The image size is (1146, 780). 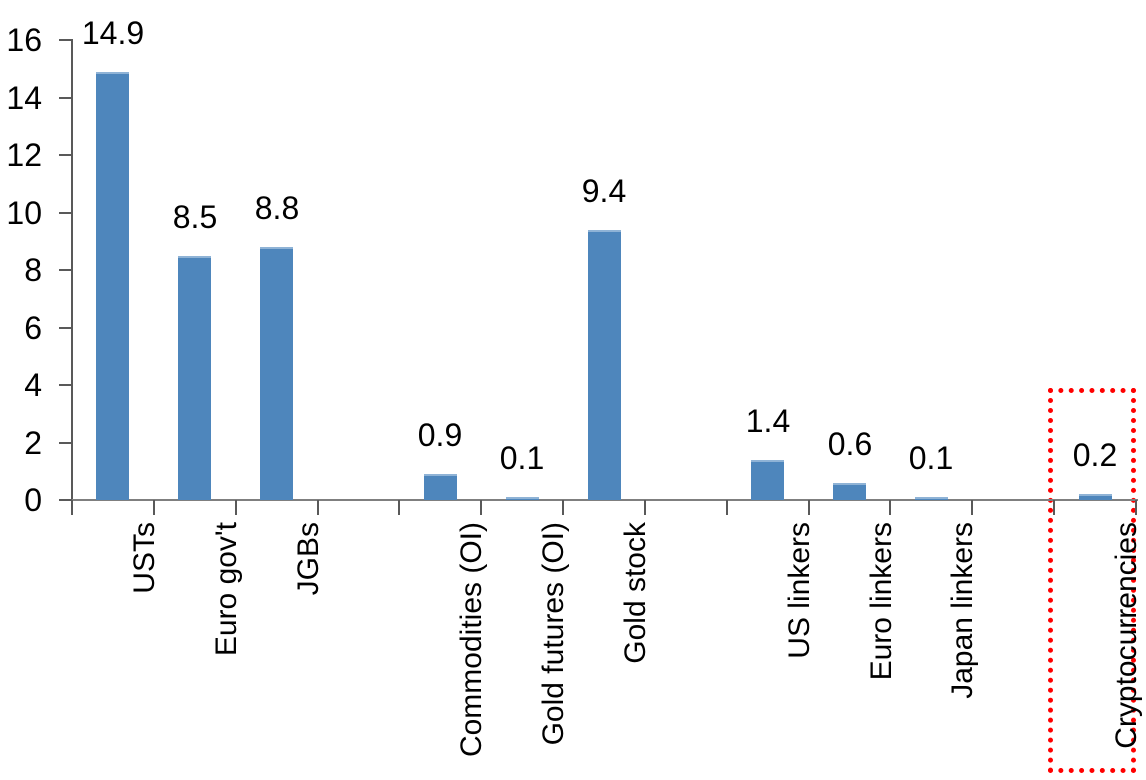 What do you see at coordinates (33, 443) in the screenshot?
I see `y-axis-tick-label: 2` at bounding box center [33, 443].